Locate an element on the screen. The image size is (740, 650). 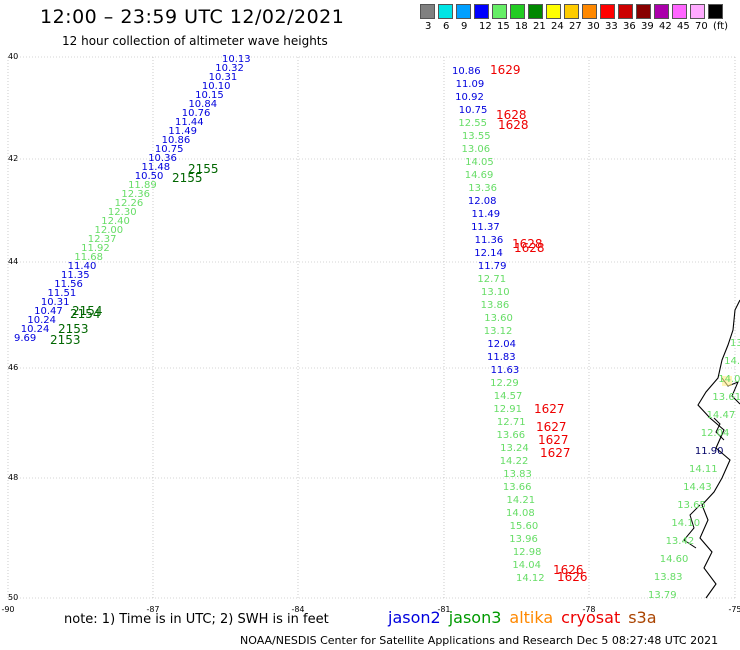
swh-label: 12.00 is located at coordinates (109, 230).